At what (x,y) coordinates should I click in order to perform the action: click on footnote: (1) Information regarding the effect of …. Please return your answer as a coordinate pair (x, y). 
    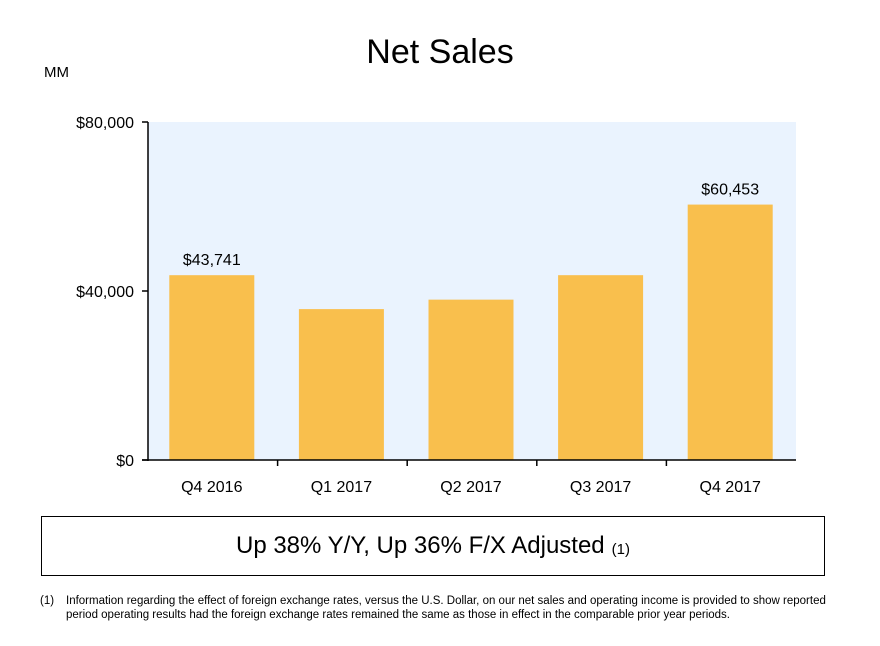
    Looking at the image, I should click on (450, 608).